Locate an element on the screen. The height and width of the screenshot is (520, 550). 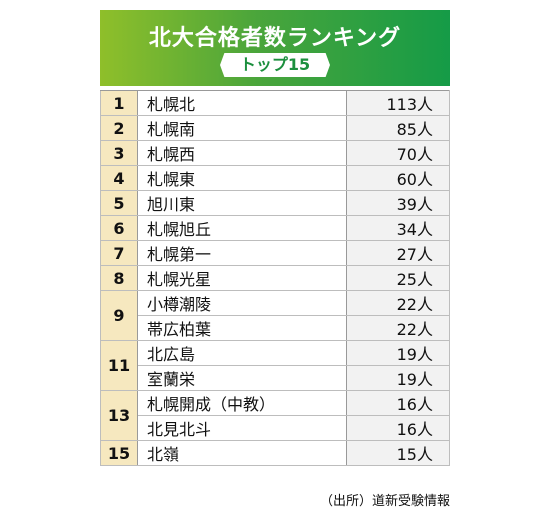
count-cell: 113人 is located at coordinates (398, 103).